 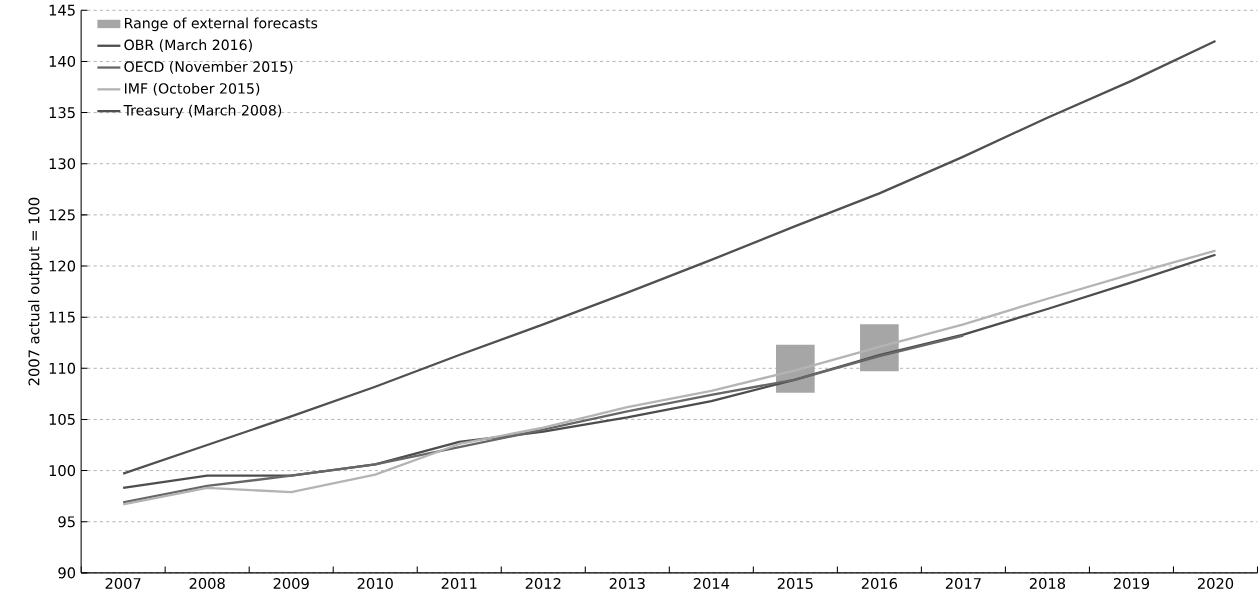 What do you see at coordinates (221, 24) in the screenshot?
I see `legend-label: Range of external forecasts` at bounding box center [221, 24].